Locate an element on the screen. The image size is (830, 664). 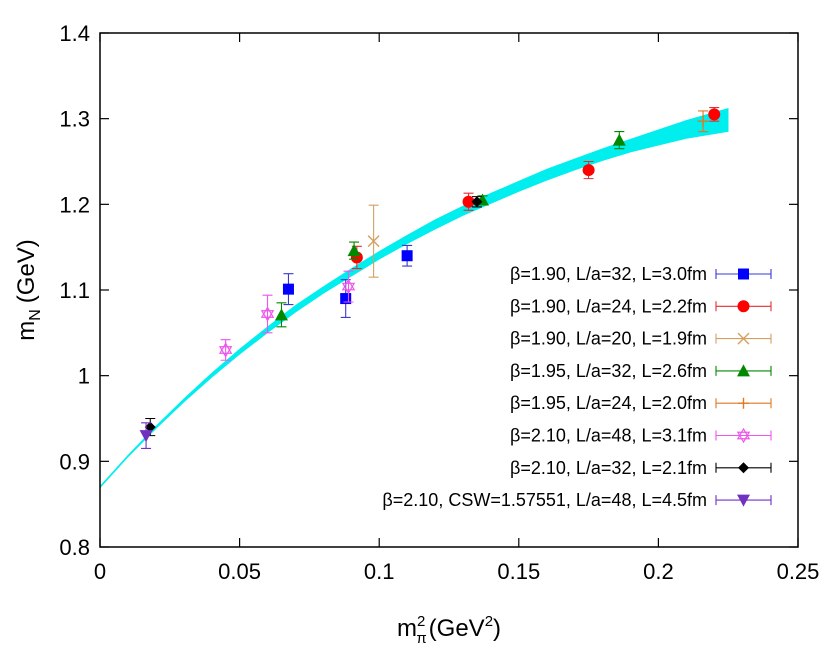
legend-error-bar is located at coordinates (743, 435).